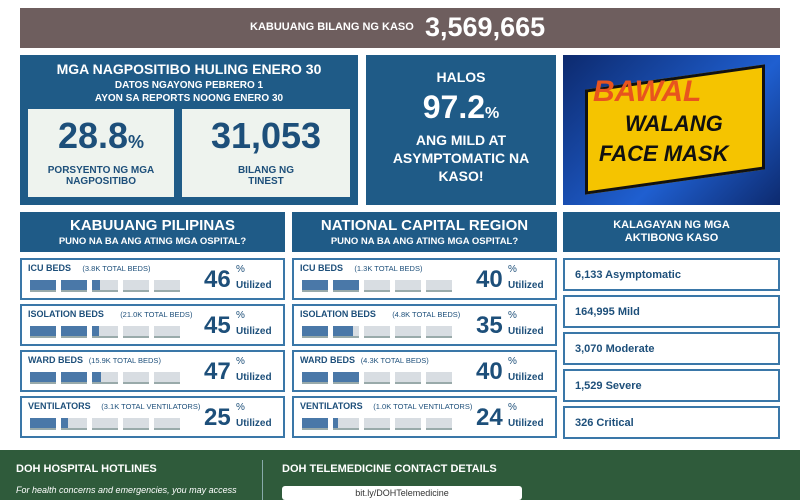 Image resolution: width=800 pixels, height=500 pixels. I want to click on percent-value: 40, so click(489, 371).